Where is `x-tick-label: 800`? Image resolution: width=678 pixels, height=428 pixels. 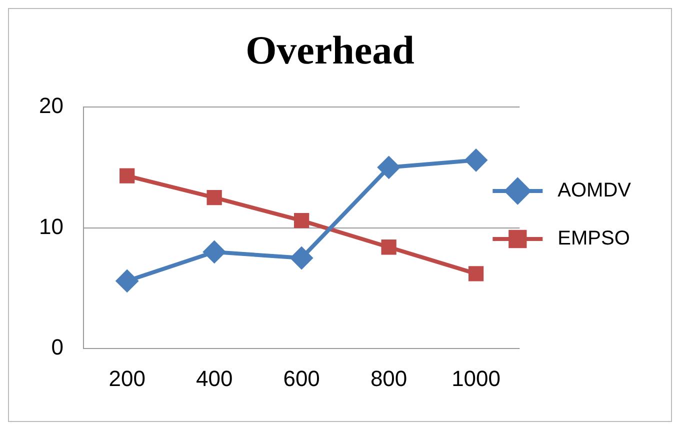
x-tick-label: 800 is located at coordinates (389, 378).